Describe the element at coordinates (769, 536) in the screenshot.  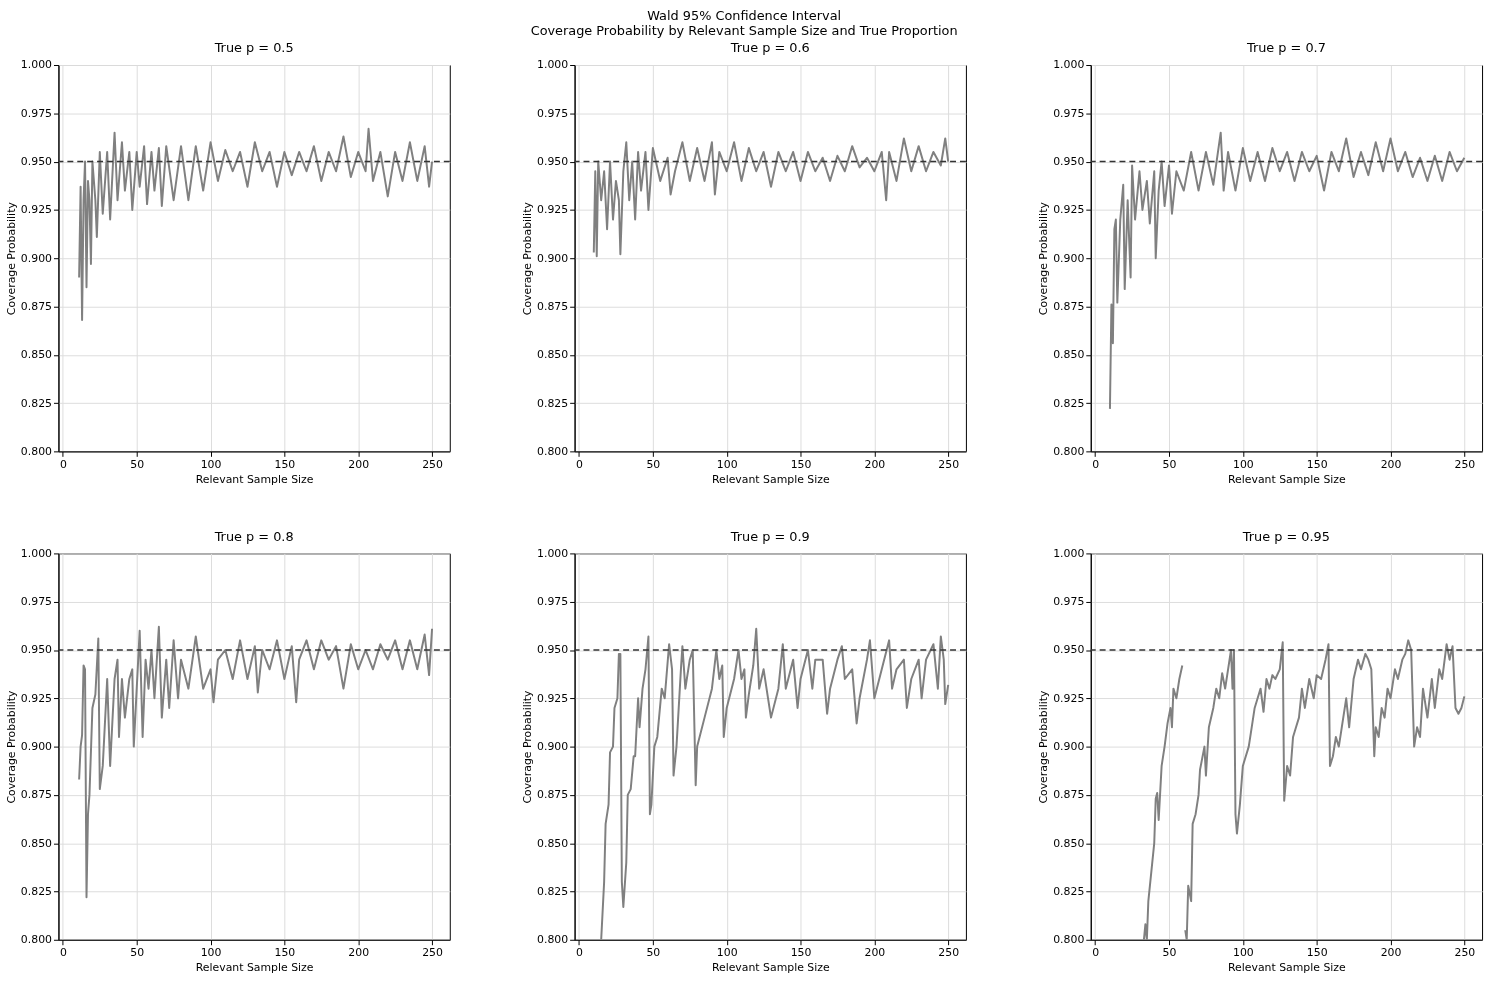
I see `chart-title: True p = 0.9` at that location.